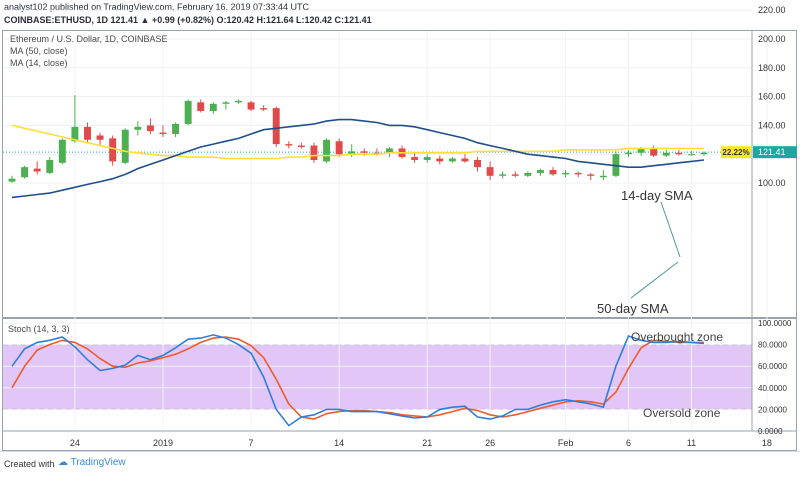 Image resolution: width=800 pixels, height=478 pixels. I want to click on created-with-label: Created with, so click(29, 464).